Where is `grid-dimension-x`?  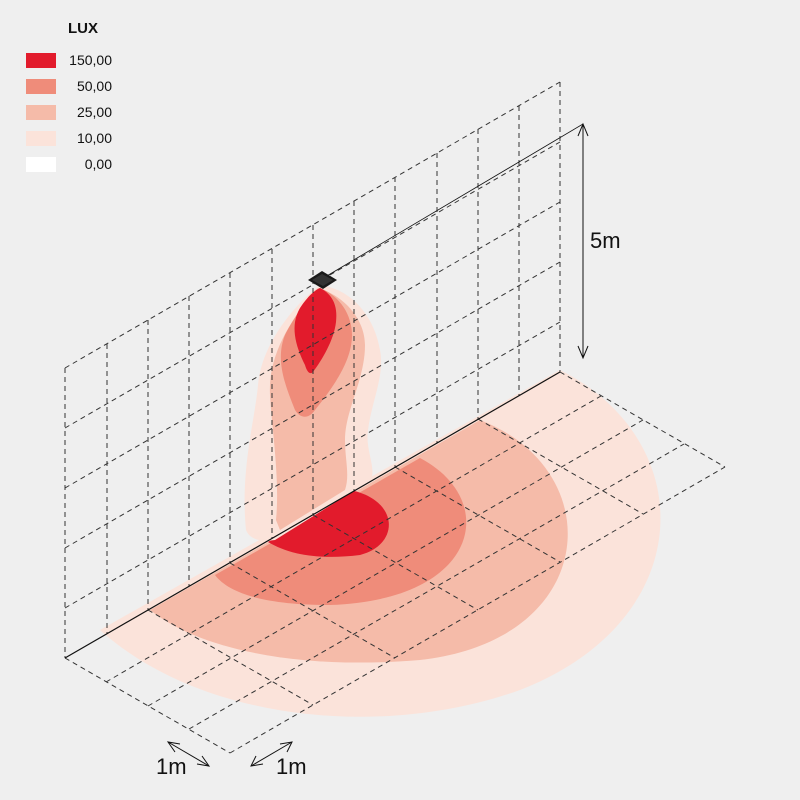
grid-dimension-x is located at coordinates (188, 754).